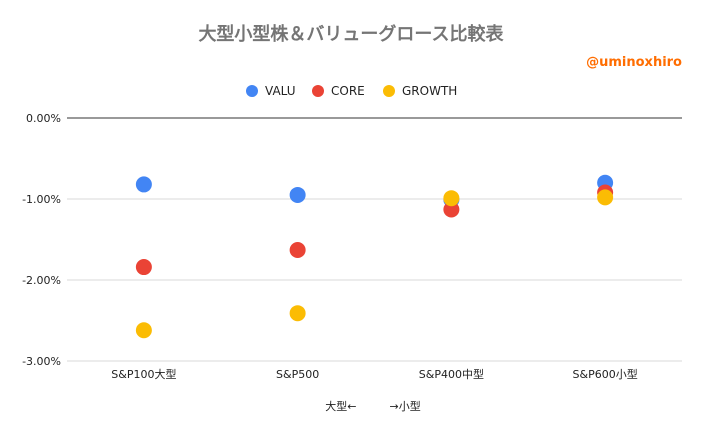 This screenshot has height=435, width=703. What do you see at coordinates (348, 91) in the screenshot?
I see `legend-label: CORE` at bounding box center [348, 91].